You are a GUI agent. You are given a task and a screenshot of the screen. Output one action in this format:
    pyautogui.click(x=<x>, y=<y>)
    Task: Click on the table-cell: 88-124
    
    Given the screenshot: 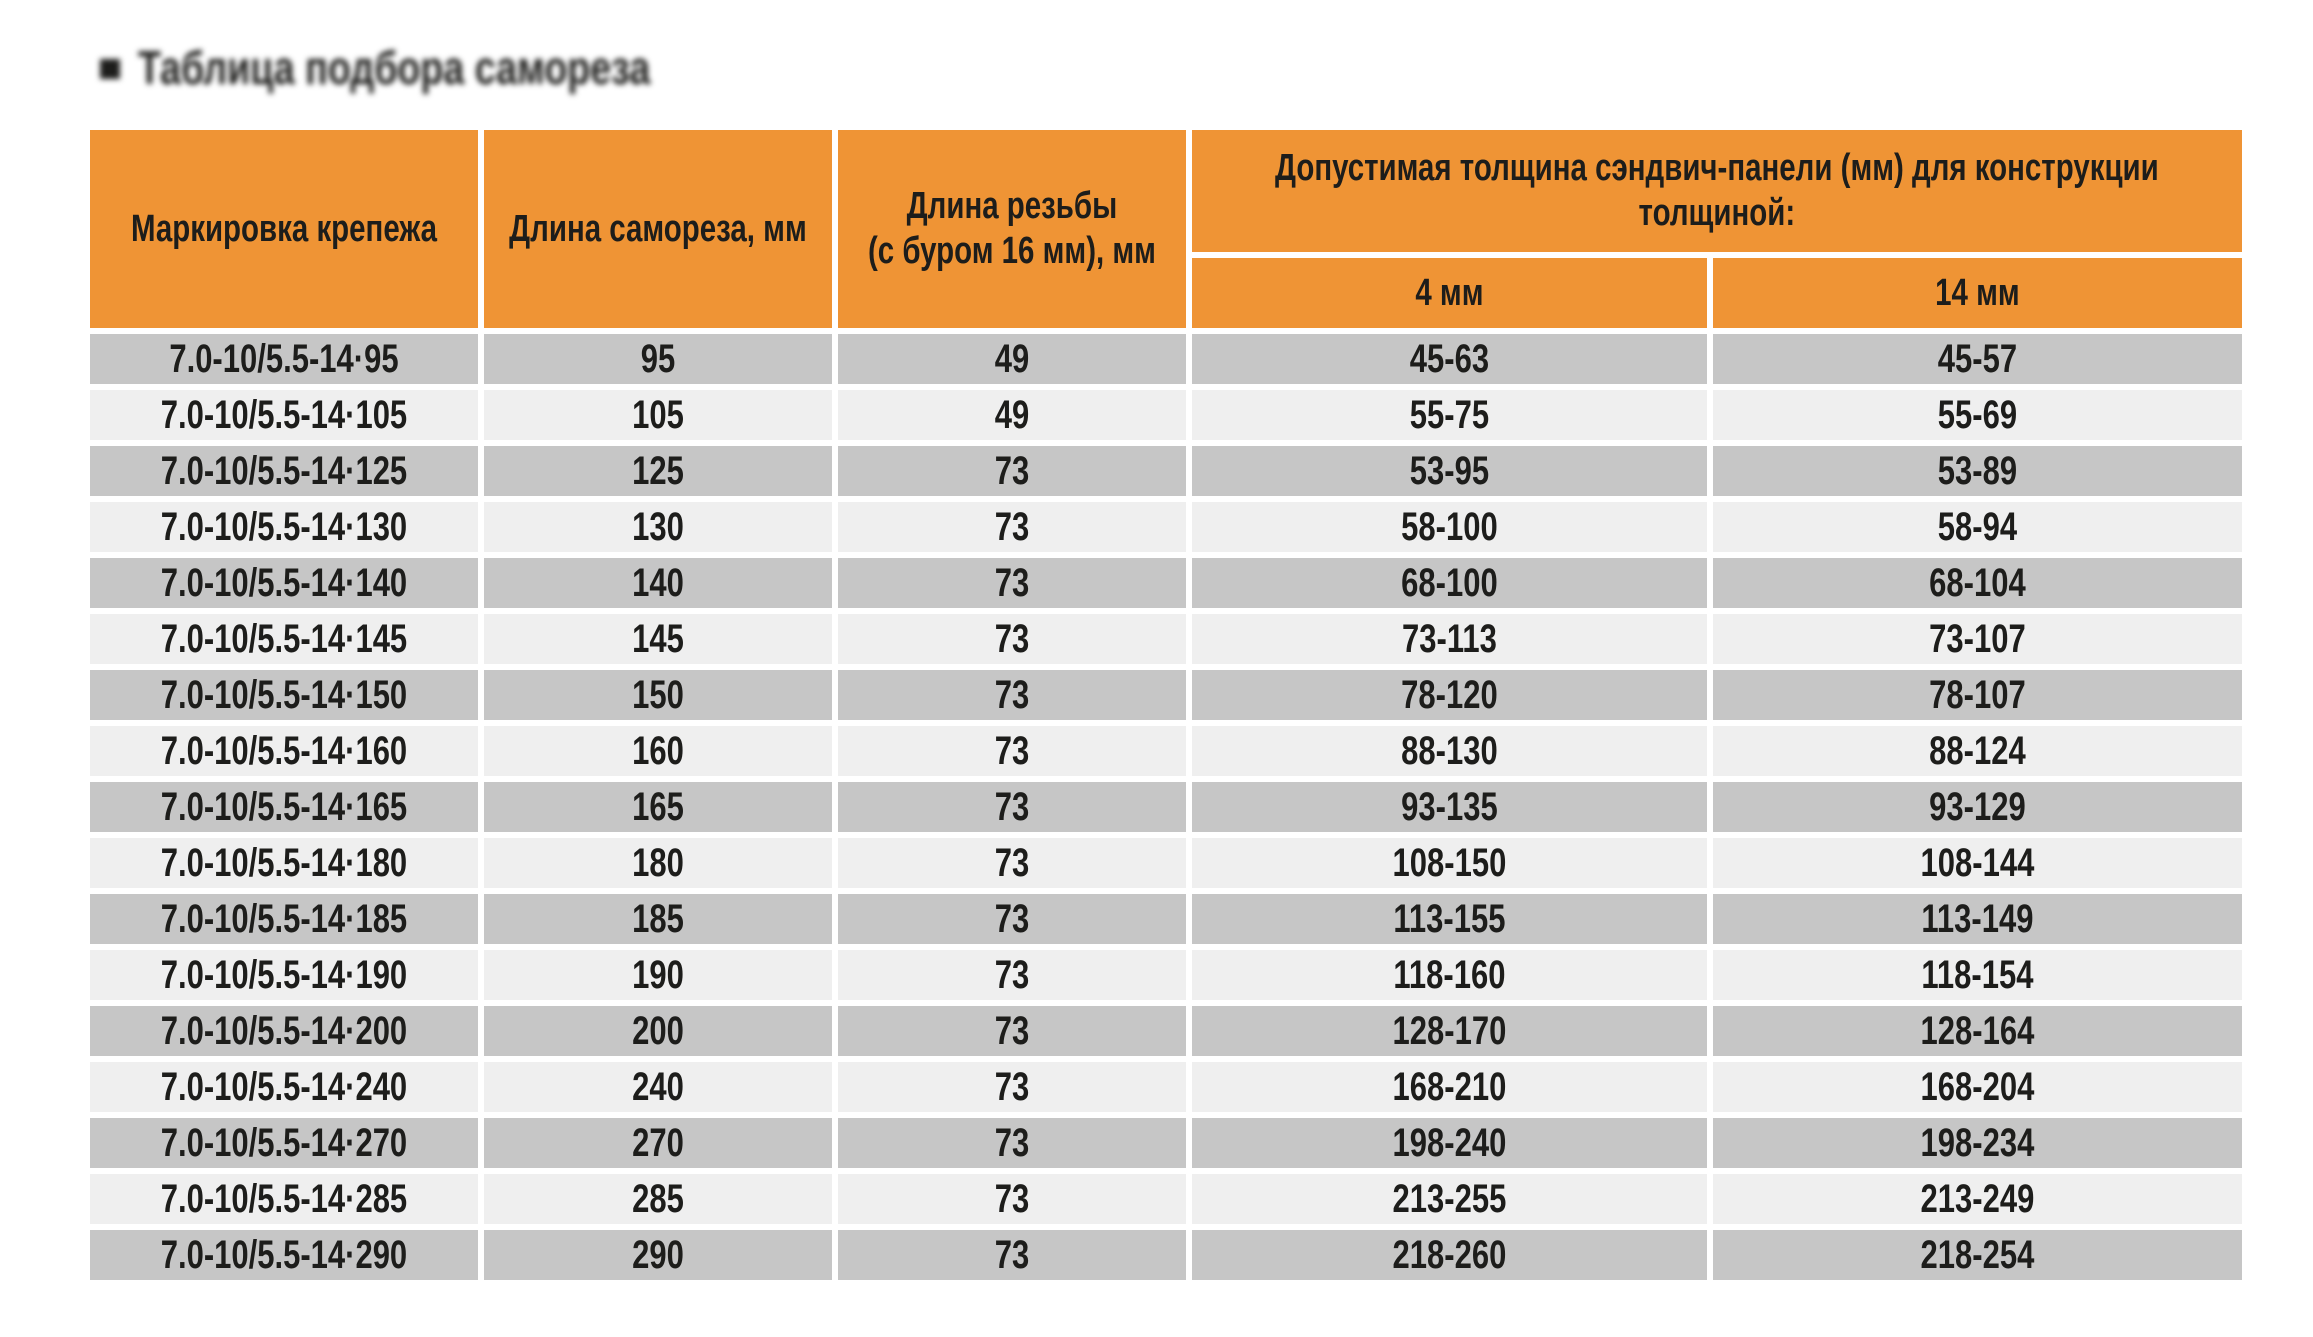 What is the action you would take?
    pyautogui.click(x=1978, y=751)
    